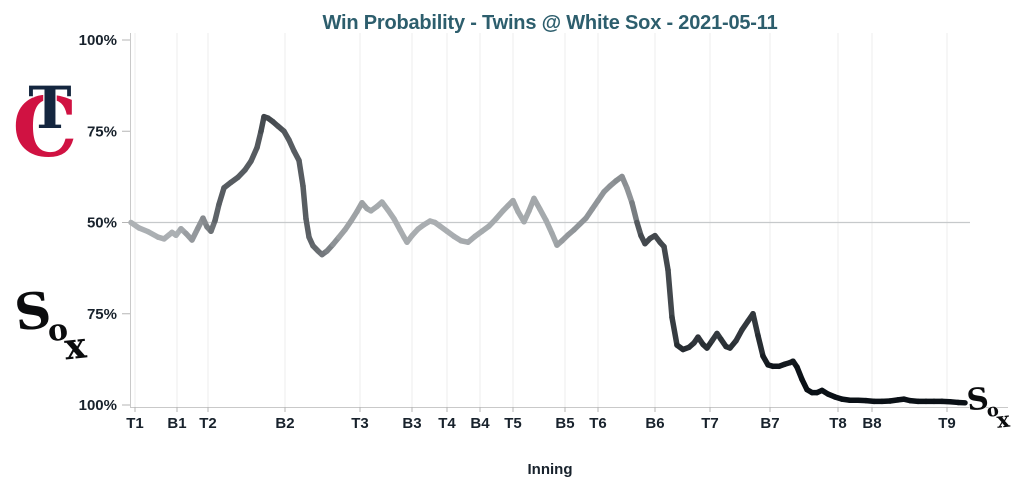 The height and width of the screenshot is (498, 1024). I want to click on x-tick-label: T2, so click(208, 423).